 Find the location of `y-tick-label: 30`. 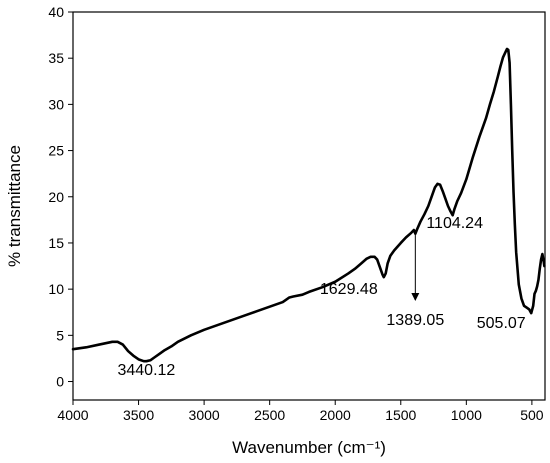

y-tick-label: 30 is located at coordinates (56, 104).